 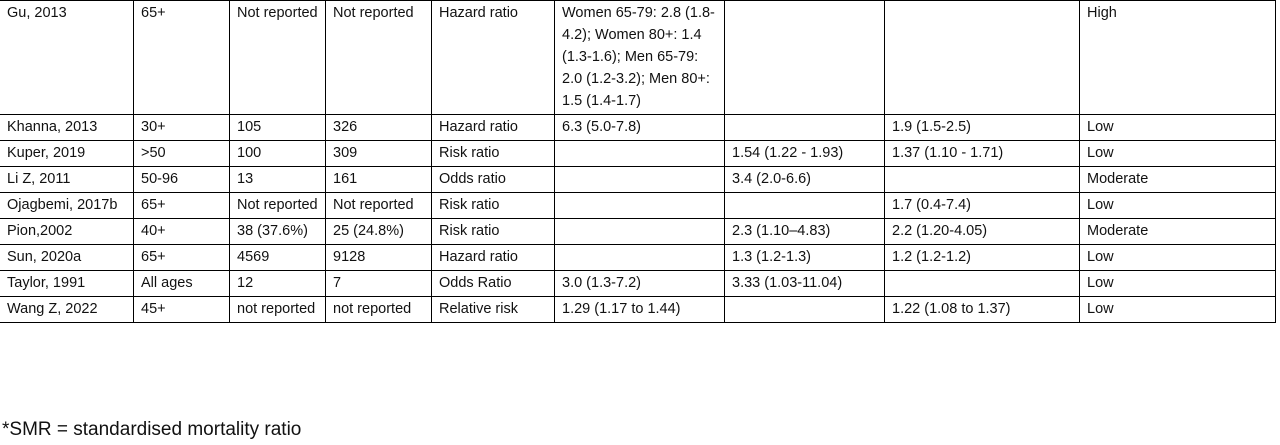 What do you see at coordinates (493, 283) in the screenshot?
I see `table-cell: Odds Ratio` at bounding box center [493, 283].